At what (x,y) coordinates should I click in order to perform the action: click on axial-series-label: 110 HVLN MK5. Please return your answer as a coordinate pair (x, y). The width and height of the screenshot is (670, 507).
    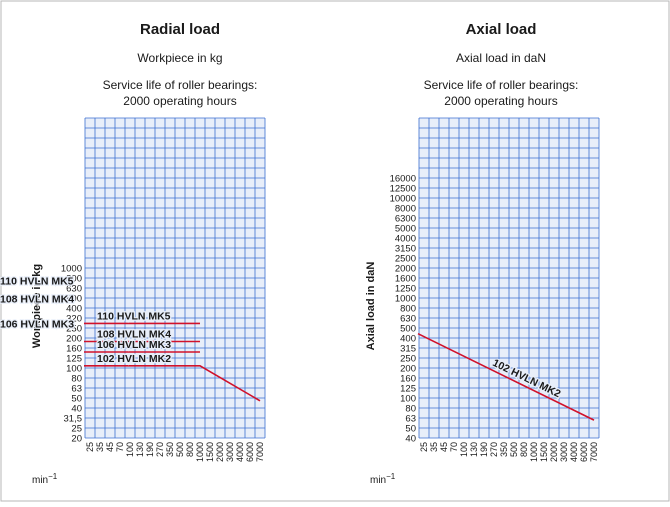
    Looking at the image, I should click on (37, 281).